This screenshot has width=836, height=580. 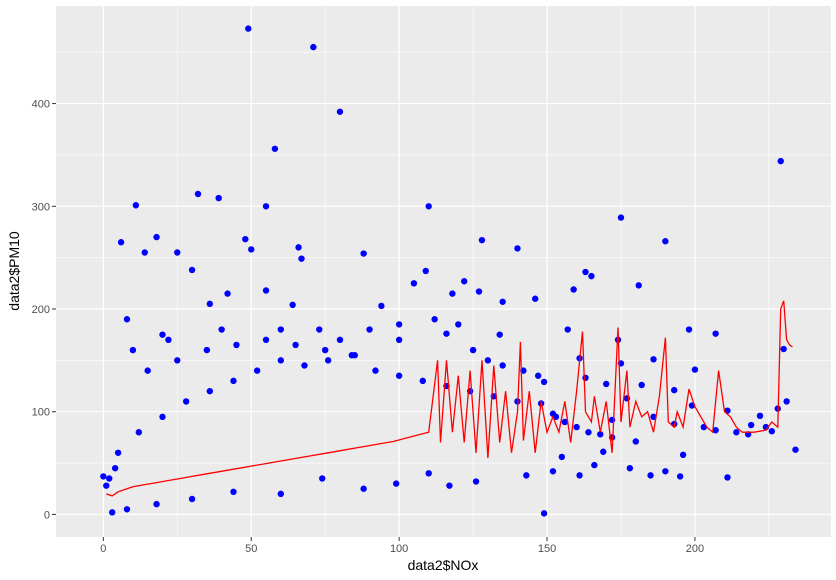 What do you see at coordinates (695, 549) in the screenshot?
I see `x-tick-label: 200` at bounding box center [695, 549].